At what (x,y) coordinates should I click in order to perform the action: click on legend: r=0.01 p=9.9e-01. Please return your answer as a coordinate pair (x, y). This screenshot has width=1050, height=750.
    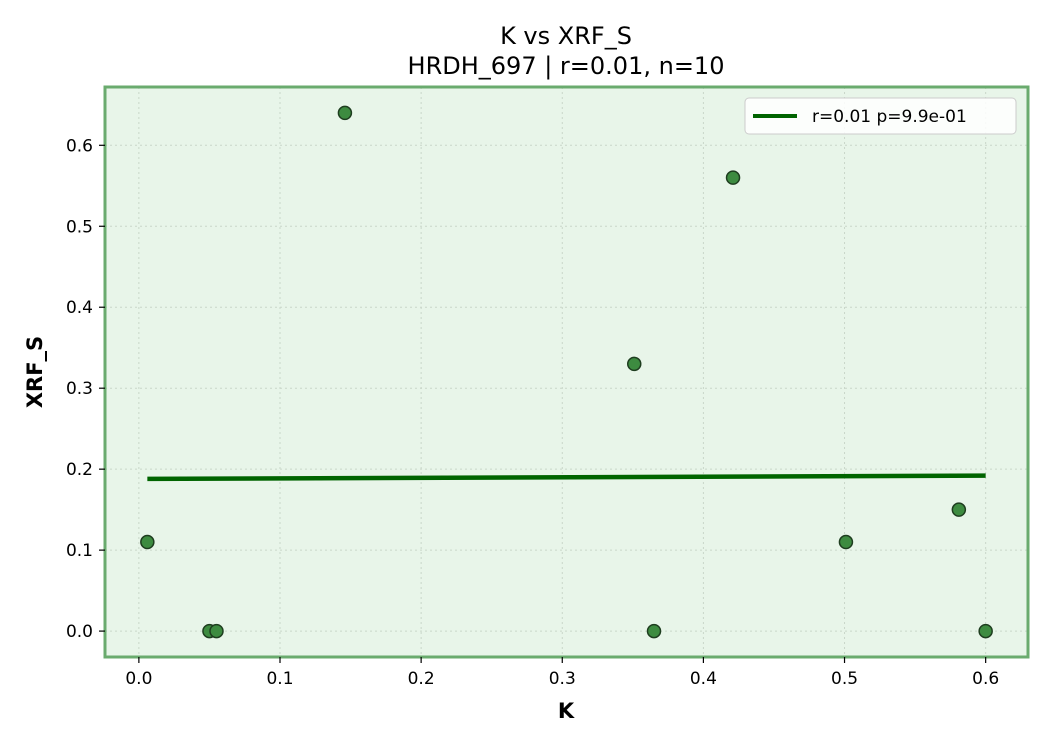
    Looking at the image, I should click on (880, 116).